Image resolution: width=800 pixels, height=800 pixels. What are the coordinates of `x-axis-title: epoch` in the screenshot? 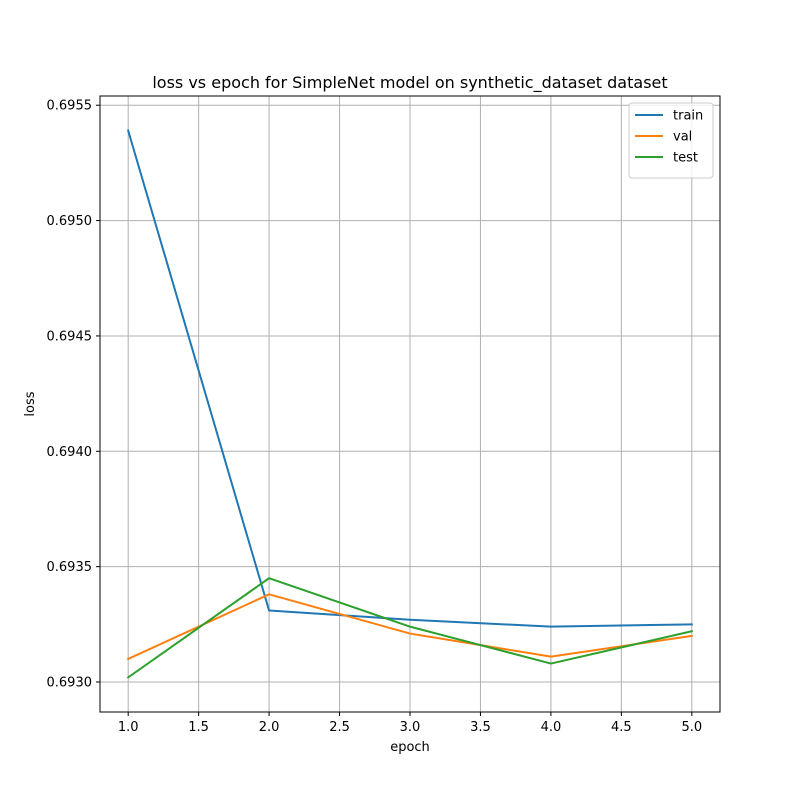 It's located at (410, 747).